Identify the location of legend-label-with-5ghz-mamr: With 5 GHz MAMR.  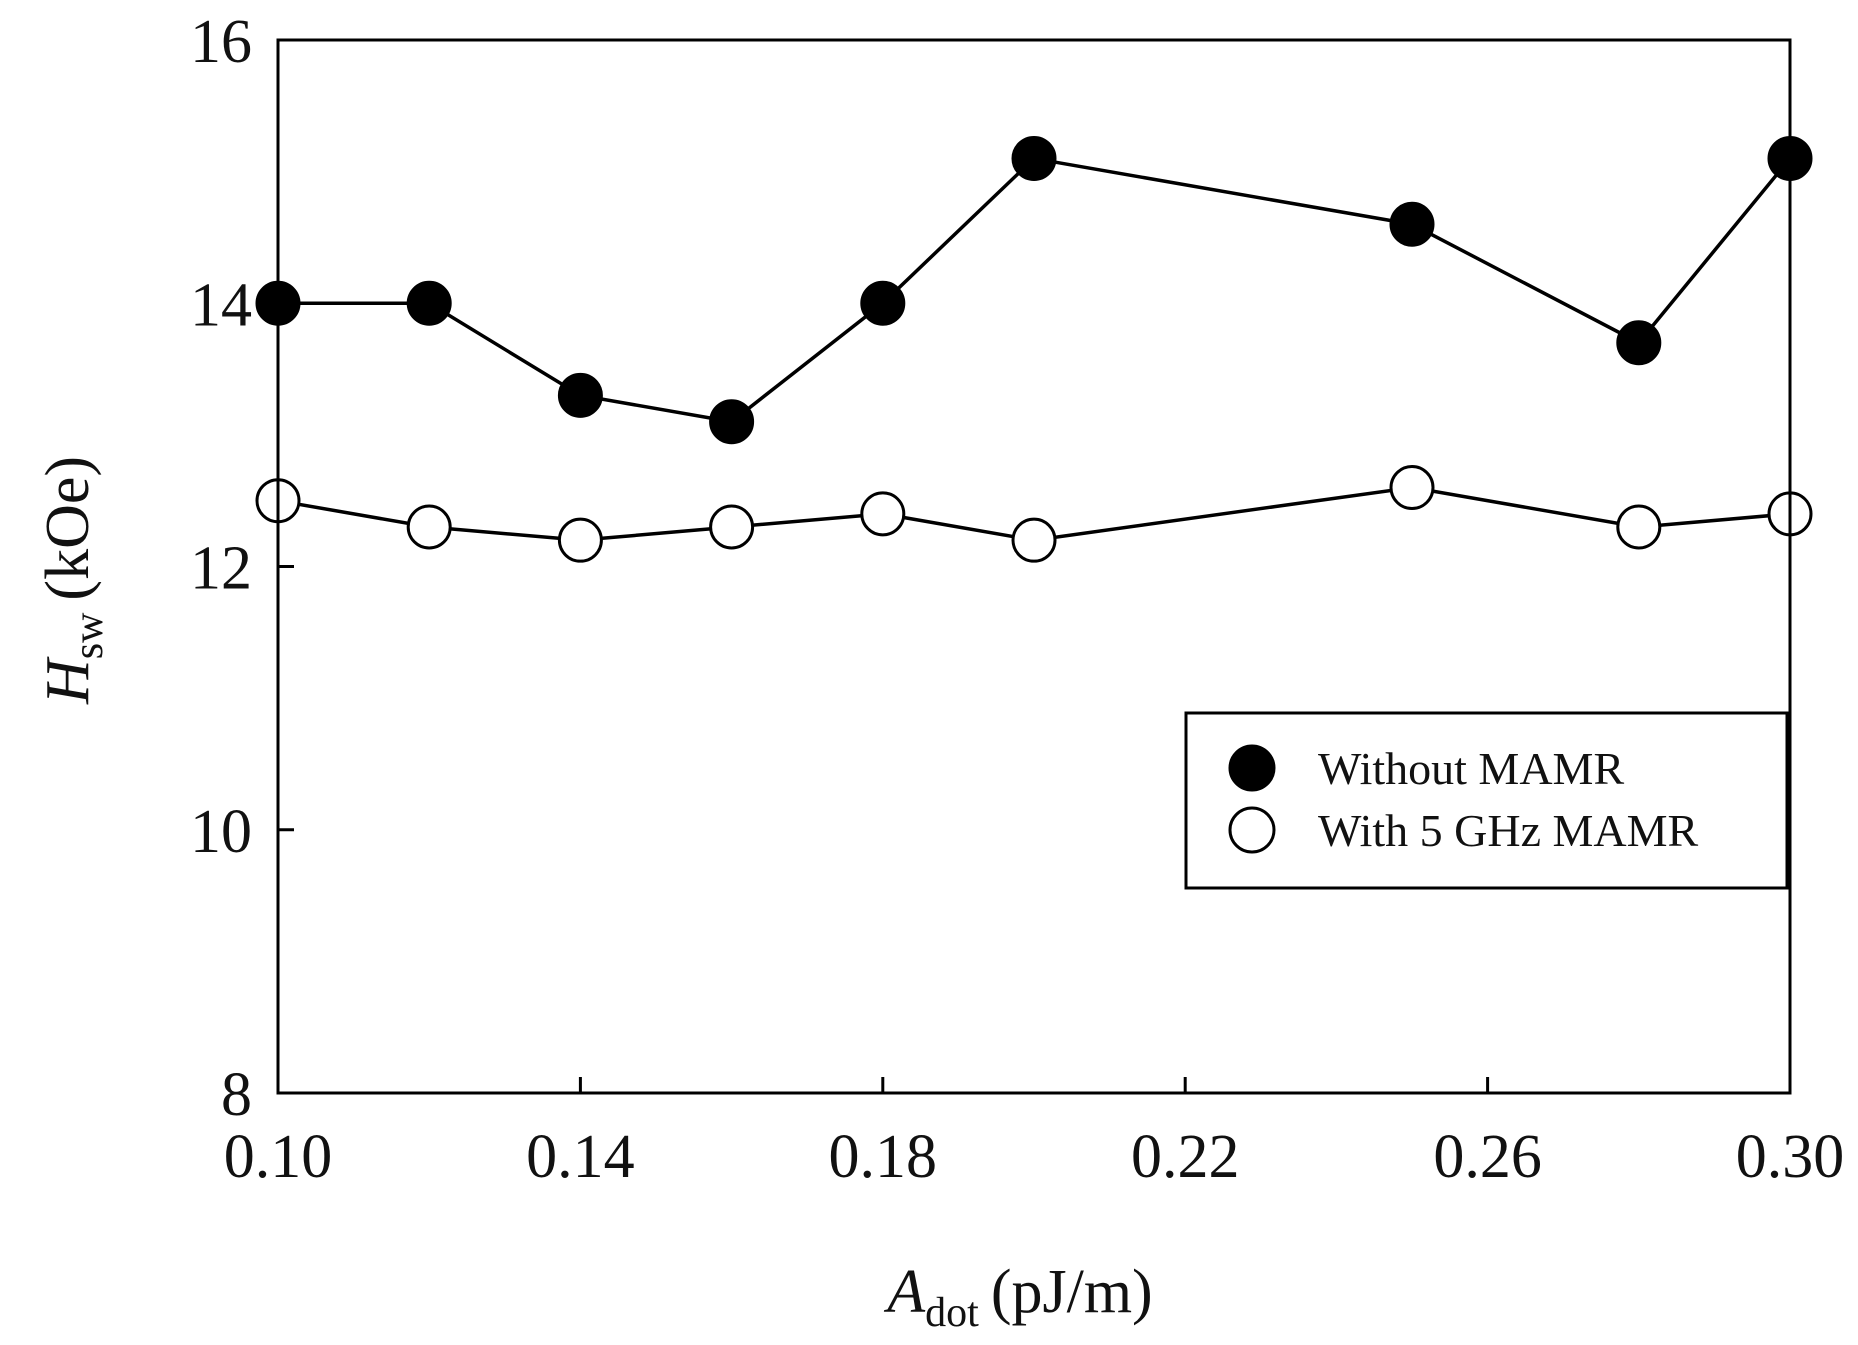
(1508, 830).